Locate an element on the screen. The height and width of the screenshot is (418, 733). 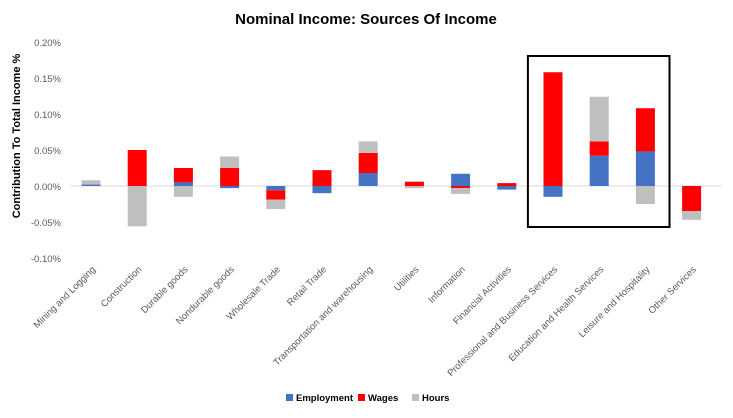
y-tick-label: -0.05% is located at coordinates (46, 223).